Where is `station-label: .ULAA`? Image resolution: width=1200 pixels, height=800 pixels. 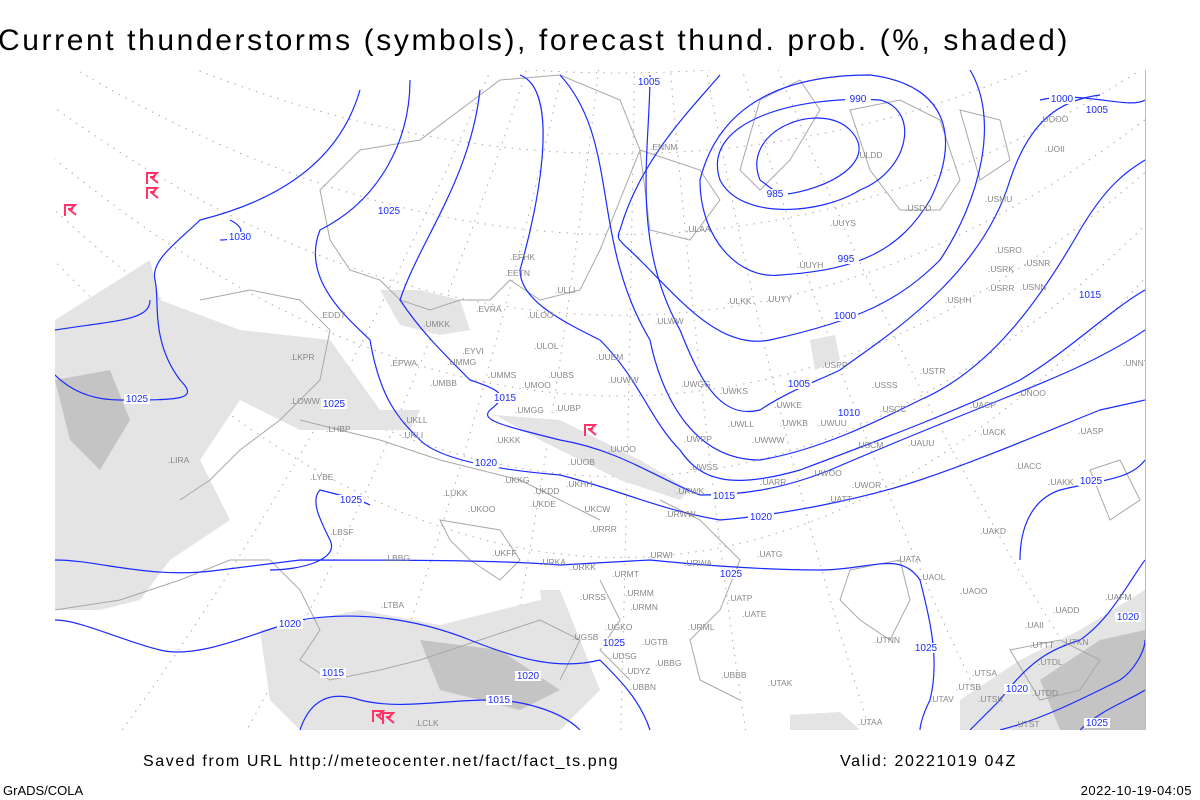
station-label: .ULAA is located at coordinates (698, 229).